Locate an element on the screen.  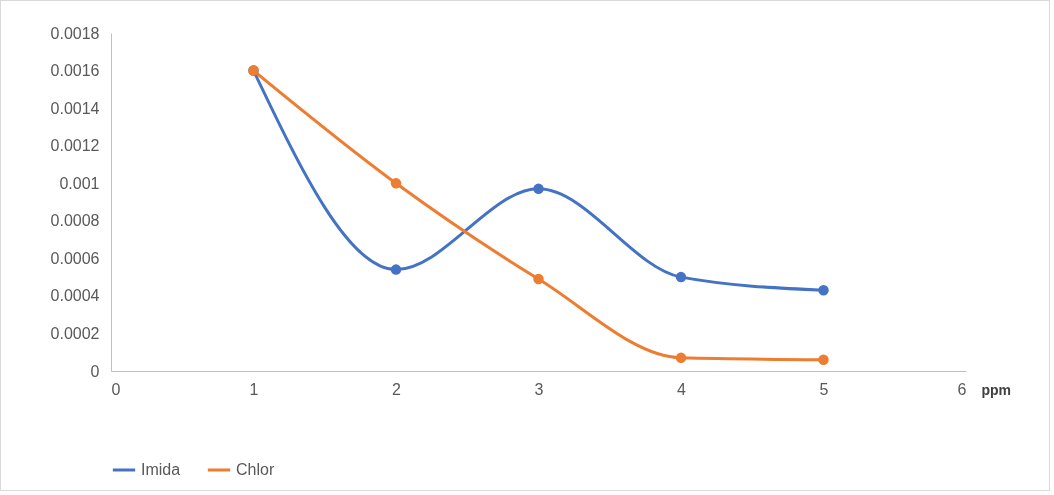
legend-label: Chlor is located at coordinates (255, 469).